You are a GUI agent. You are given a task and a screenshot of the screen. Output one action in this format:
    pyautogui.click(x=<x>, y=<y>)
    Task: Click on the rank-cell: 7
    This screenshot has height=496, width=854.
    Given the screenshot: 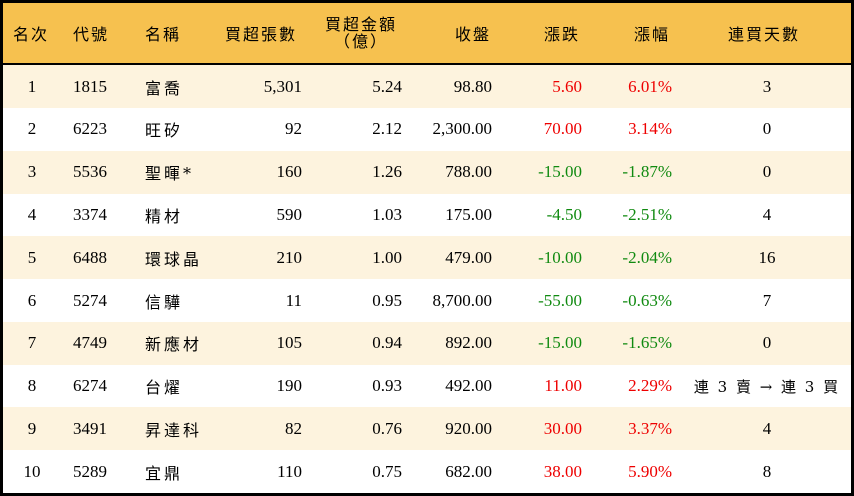 What is the action you would take?
    pyautogui.click(x=32, y=343)
    